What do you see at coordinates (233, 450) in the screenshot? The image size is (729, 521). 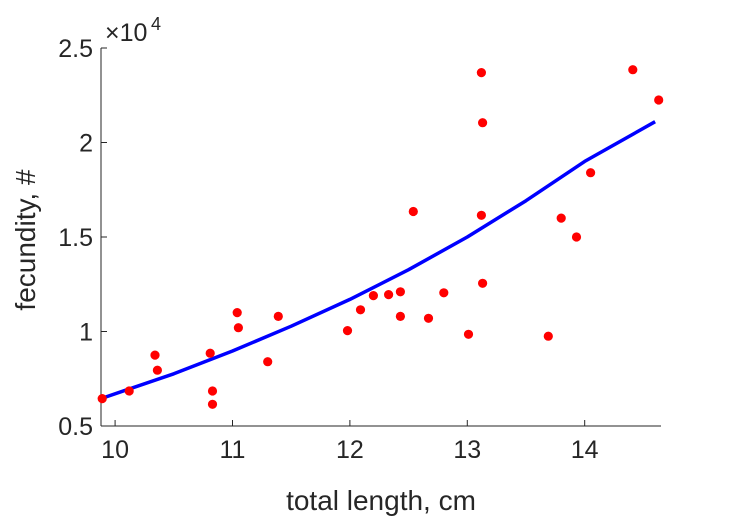 I see `x-tick-label: 11` at bounding box center [233, 450].